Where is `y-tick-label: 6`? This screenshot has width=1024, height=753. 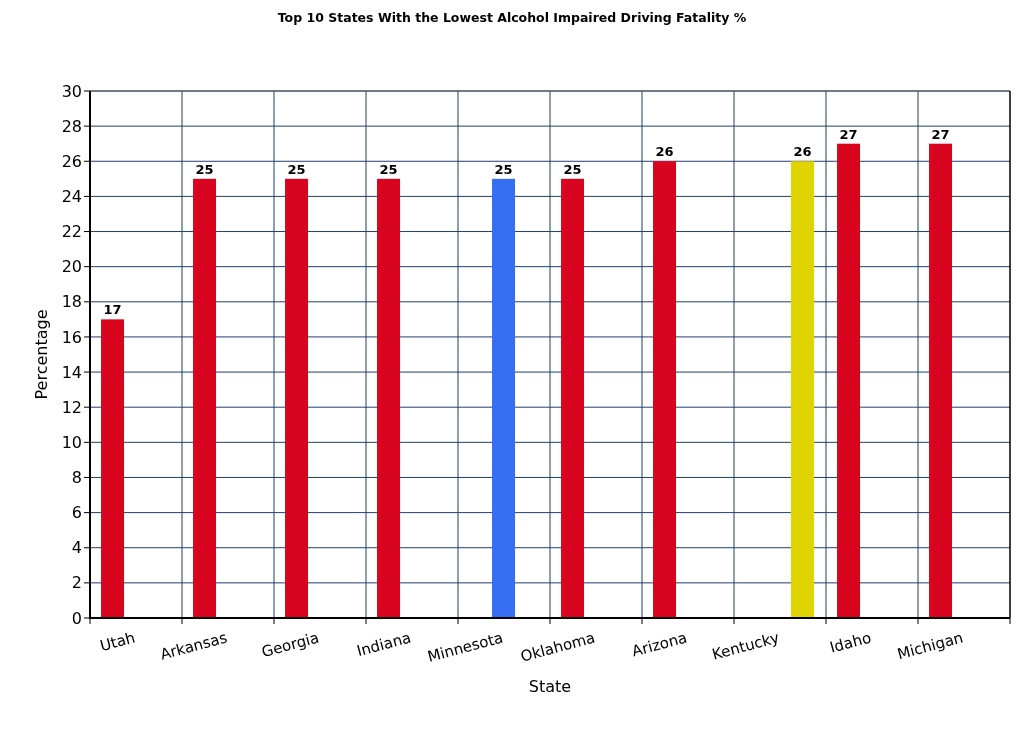 y-tick-label: 6 is located at coordinates (76, 513).